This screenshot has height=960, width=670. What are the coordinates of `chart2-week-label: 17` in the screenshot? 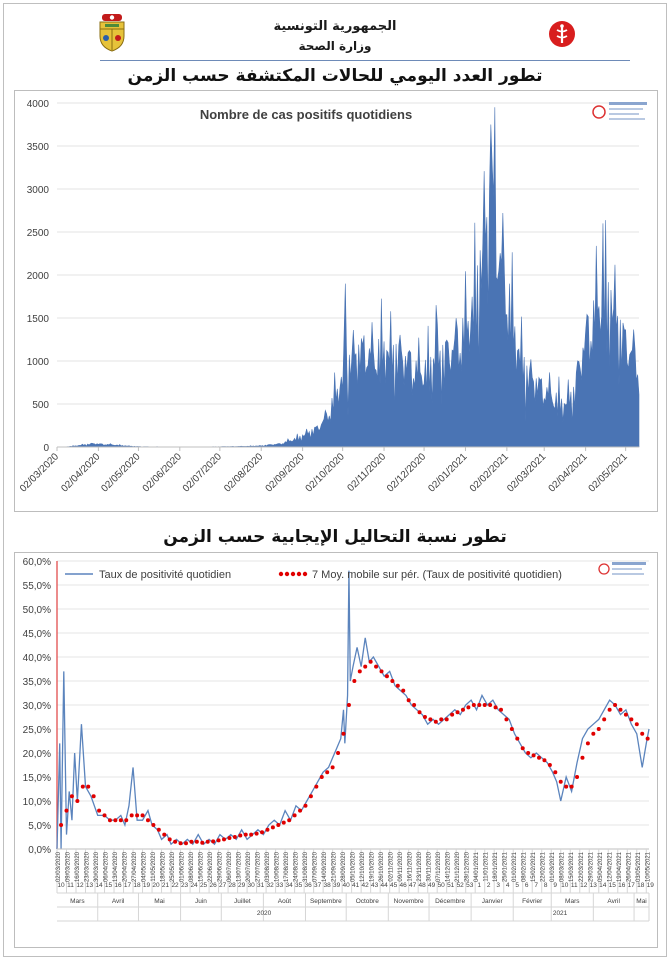 It's located at (128, 885).